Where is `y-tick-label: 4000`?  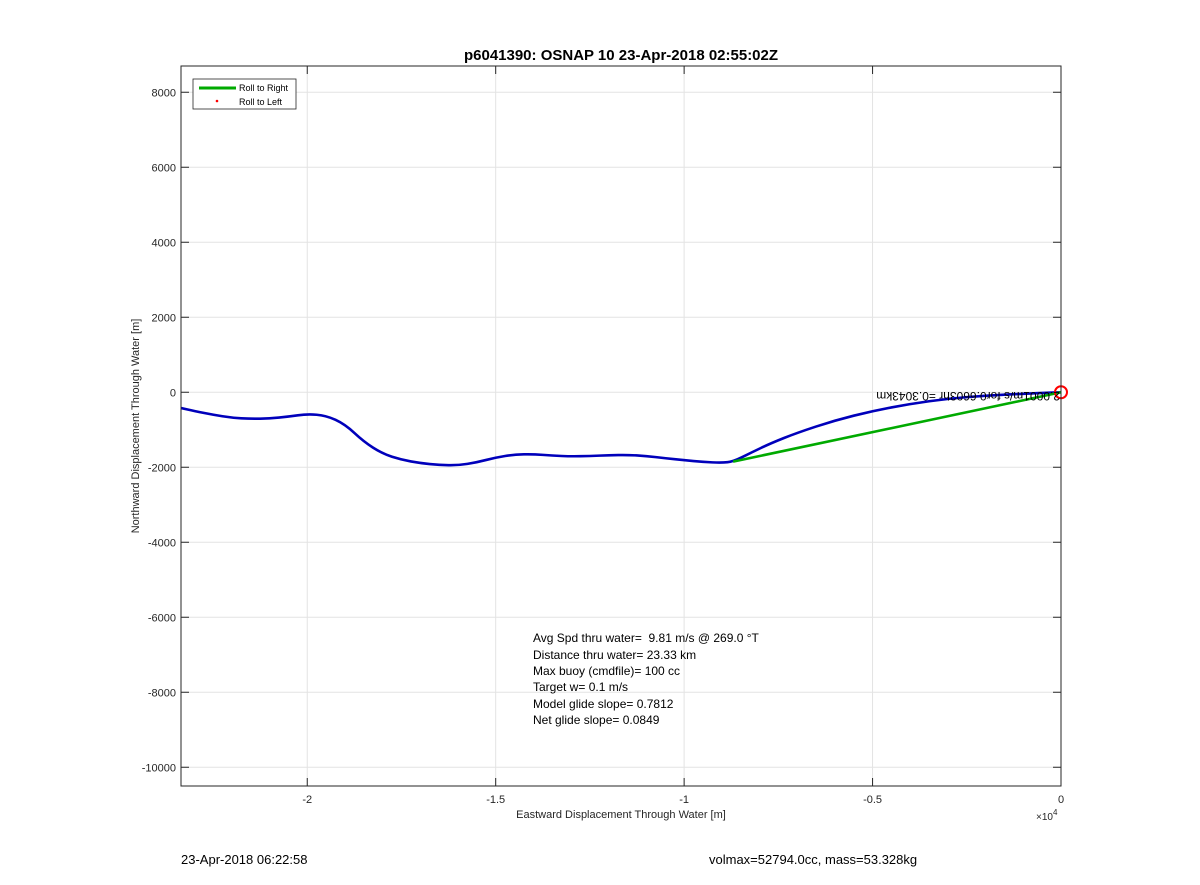 y-tick-label: 4000 is located at coordinates (164, 243).